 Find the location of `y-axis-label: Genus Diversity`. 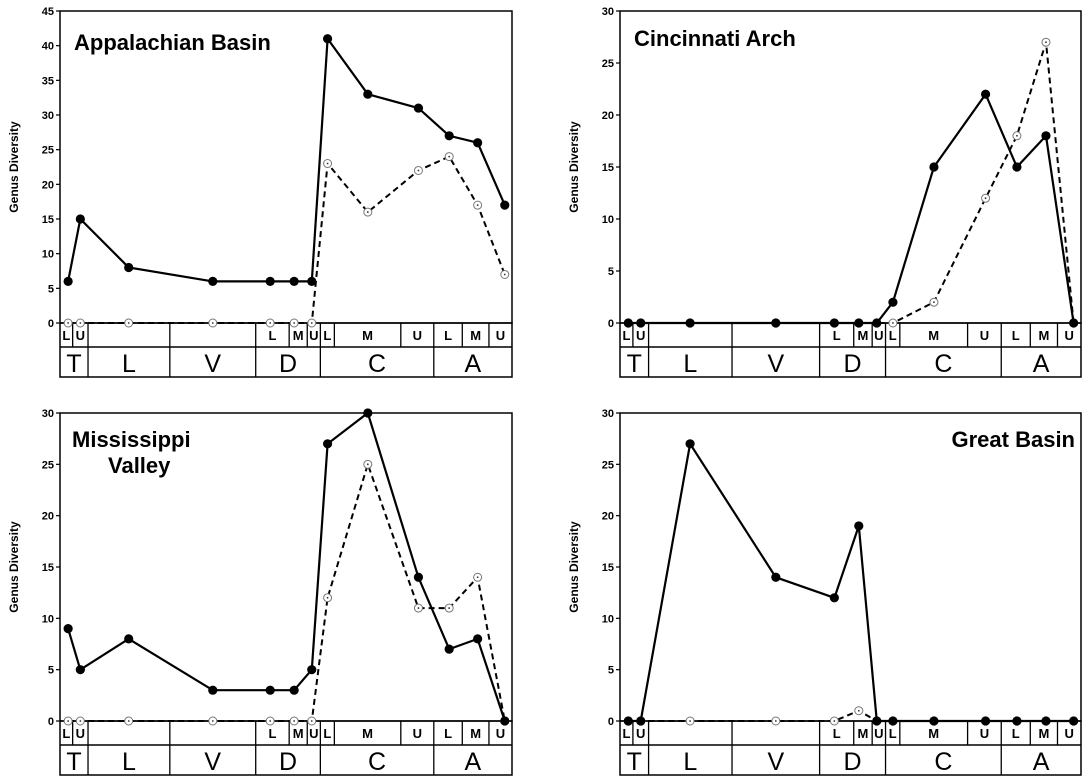

y-axis-label: Genus Diversity is located at coordinates (574, 567).